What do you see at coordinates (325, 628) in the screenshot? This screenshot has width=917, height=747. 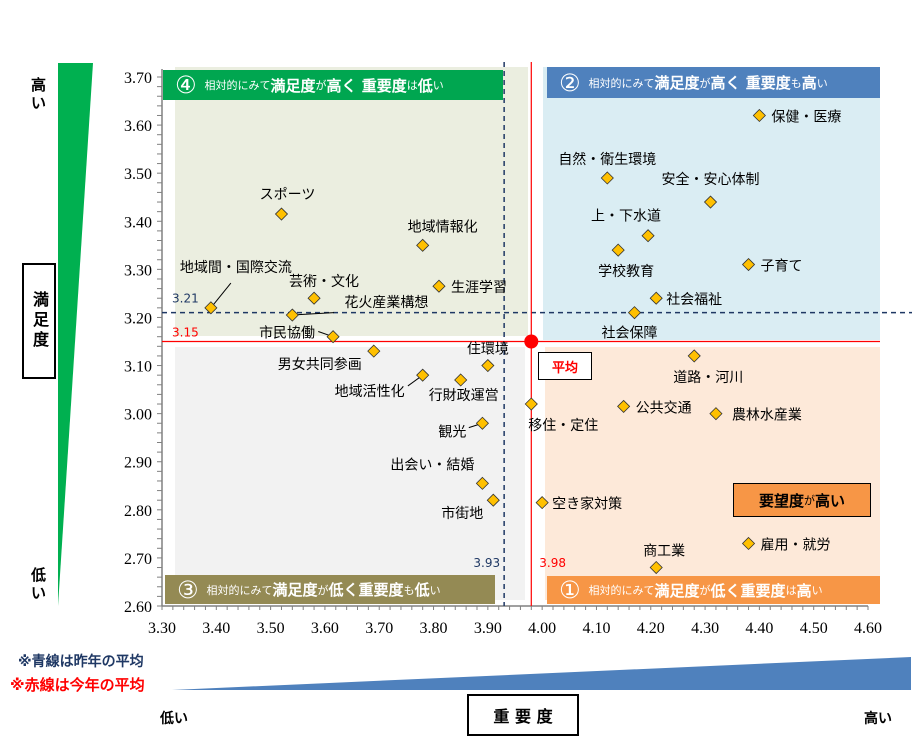 I see `x-tick-label: 3.60` at bounding box center [325, 628].